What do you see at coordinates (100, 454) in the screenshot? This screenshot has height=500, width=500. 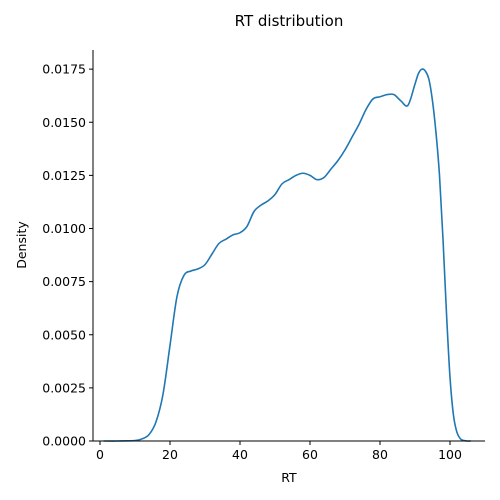 I see `x-tick-label: 0` at bounding box center [100, 454].